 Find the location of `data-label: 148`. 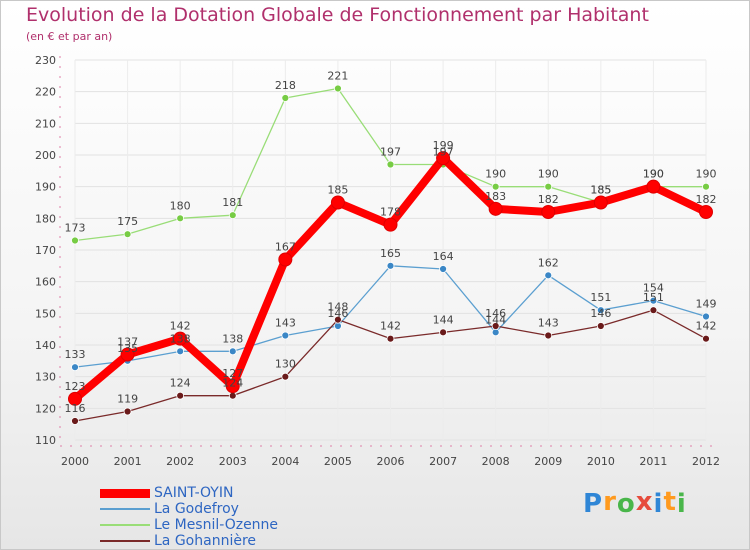

data-label: 148 is located at coordinates (337, 307).